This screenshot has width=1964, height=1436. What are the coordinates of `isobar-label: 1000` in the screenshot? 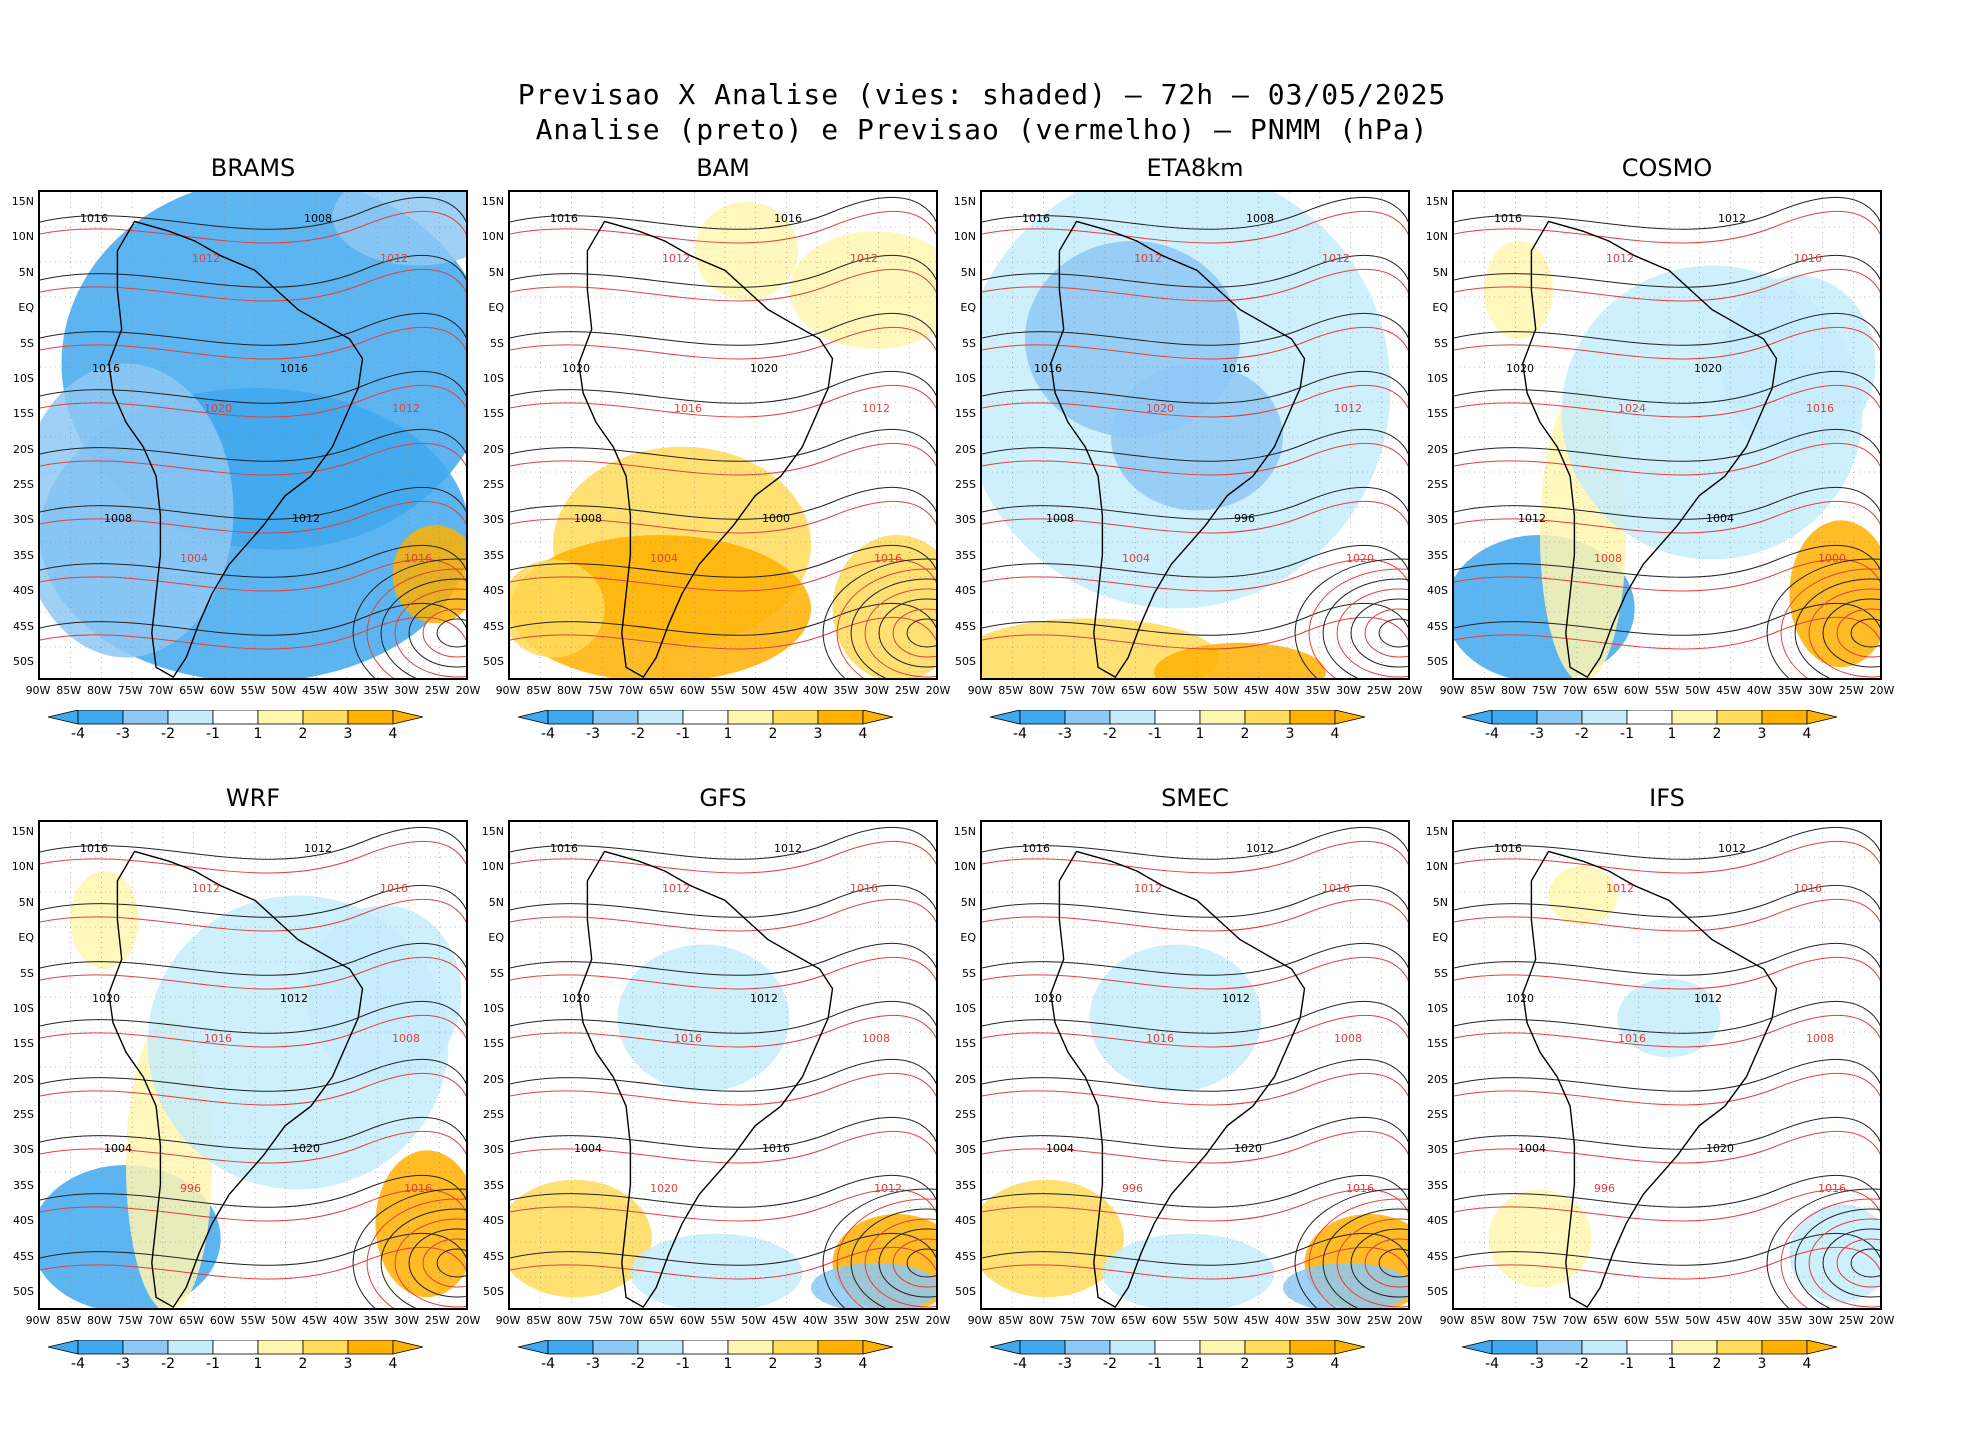 It's located at (776, 518).